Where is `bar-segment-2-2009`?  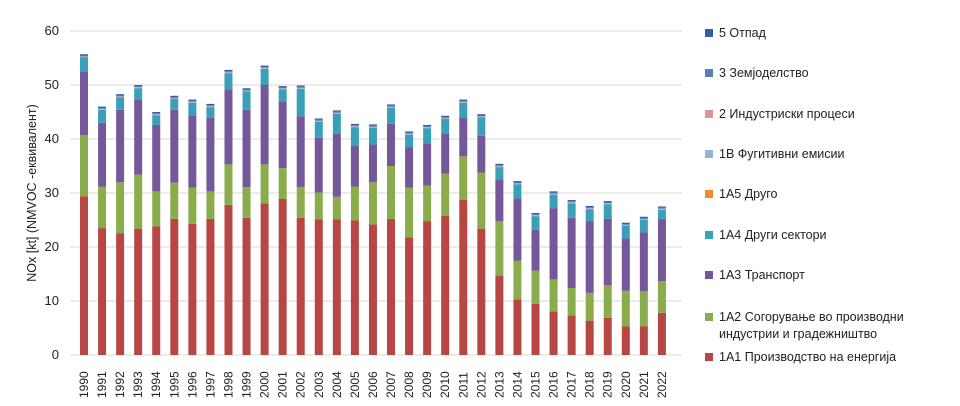
bar-segment-2-2009 is located at coordinates (427, 164).